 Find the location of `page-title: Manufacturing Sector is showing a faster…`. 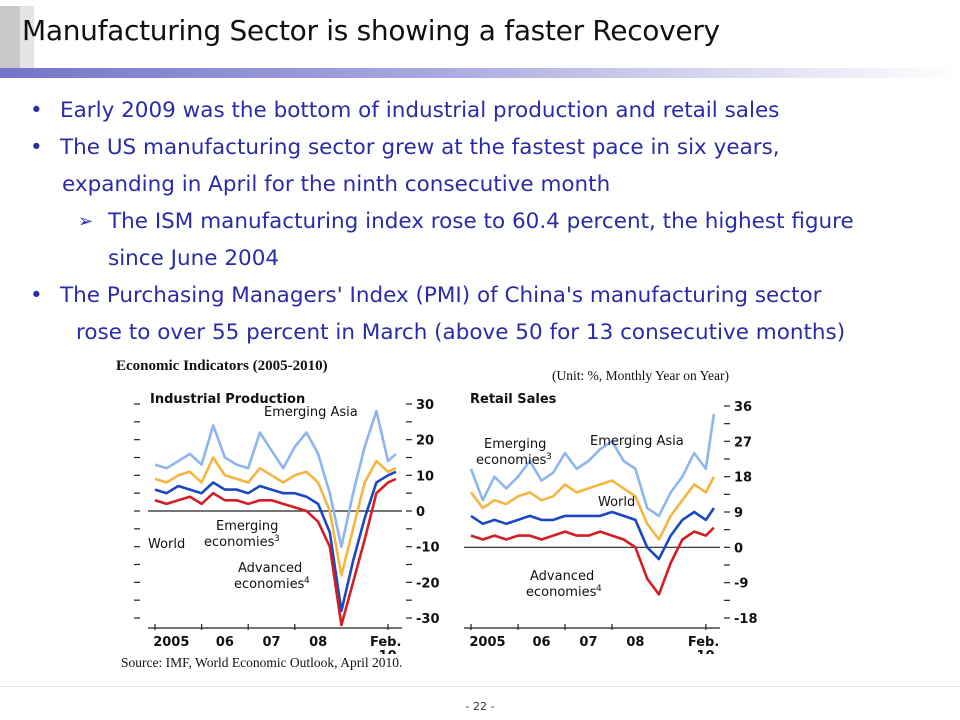

page-title: Manufacturing Sector is showing a faster… is located at coordinates (371, 30).